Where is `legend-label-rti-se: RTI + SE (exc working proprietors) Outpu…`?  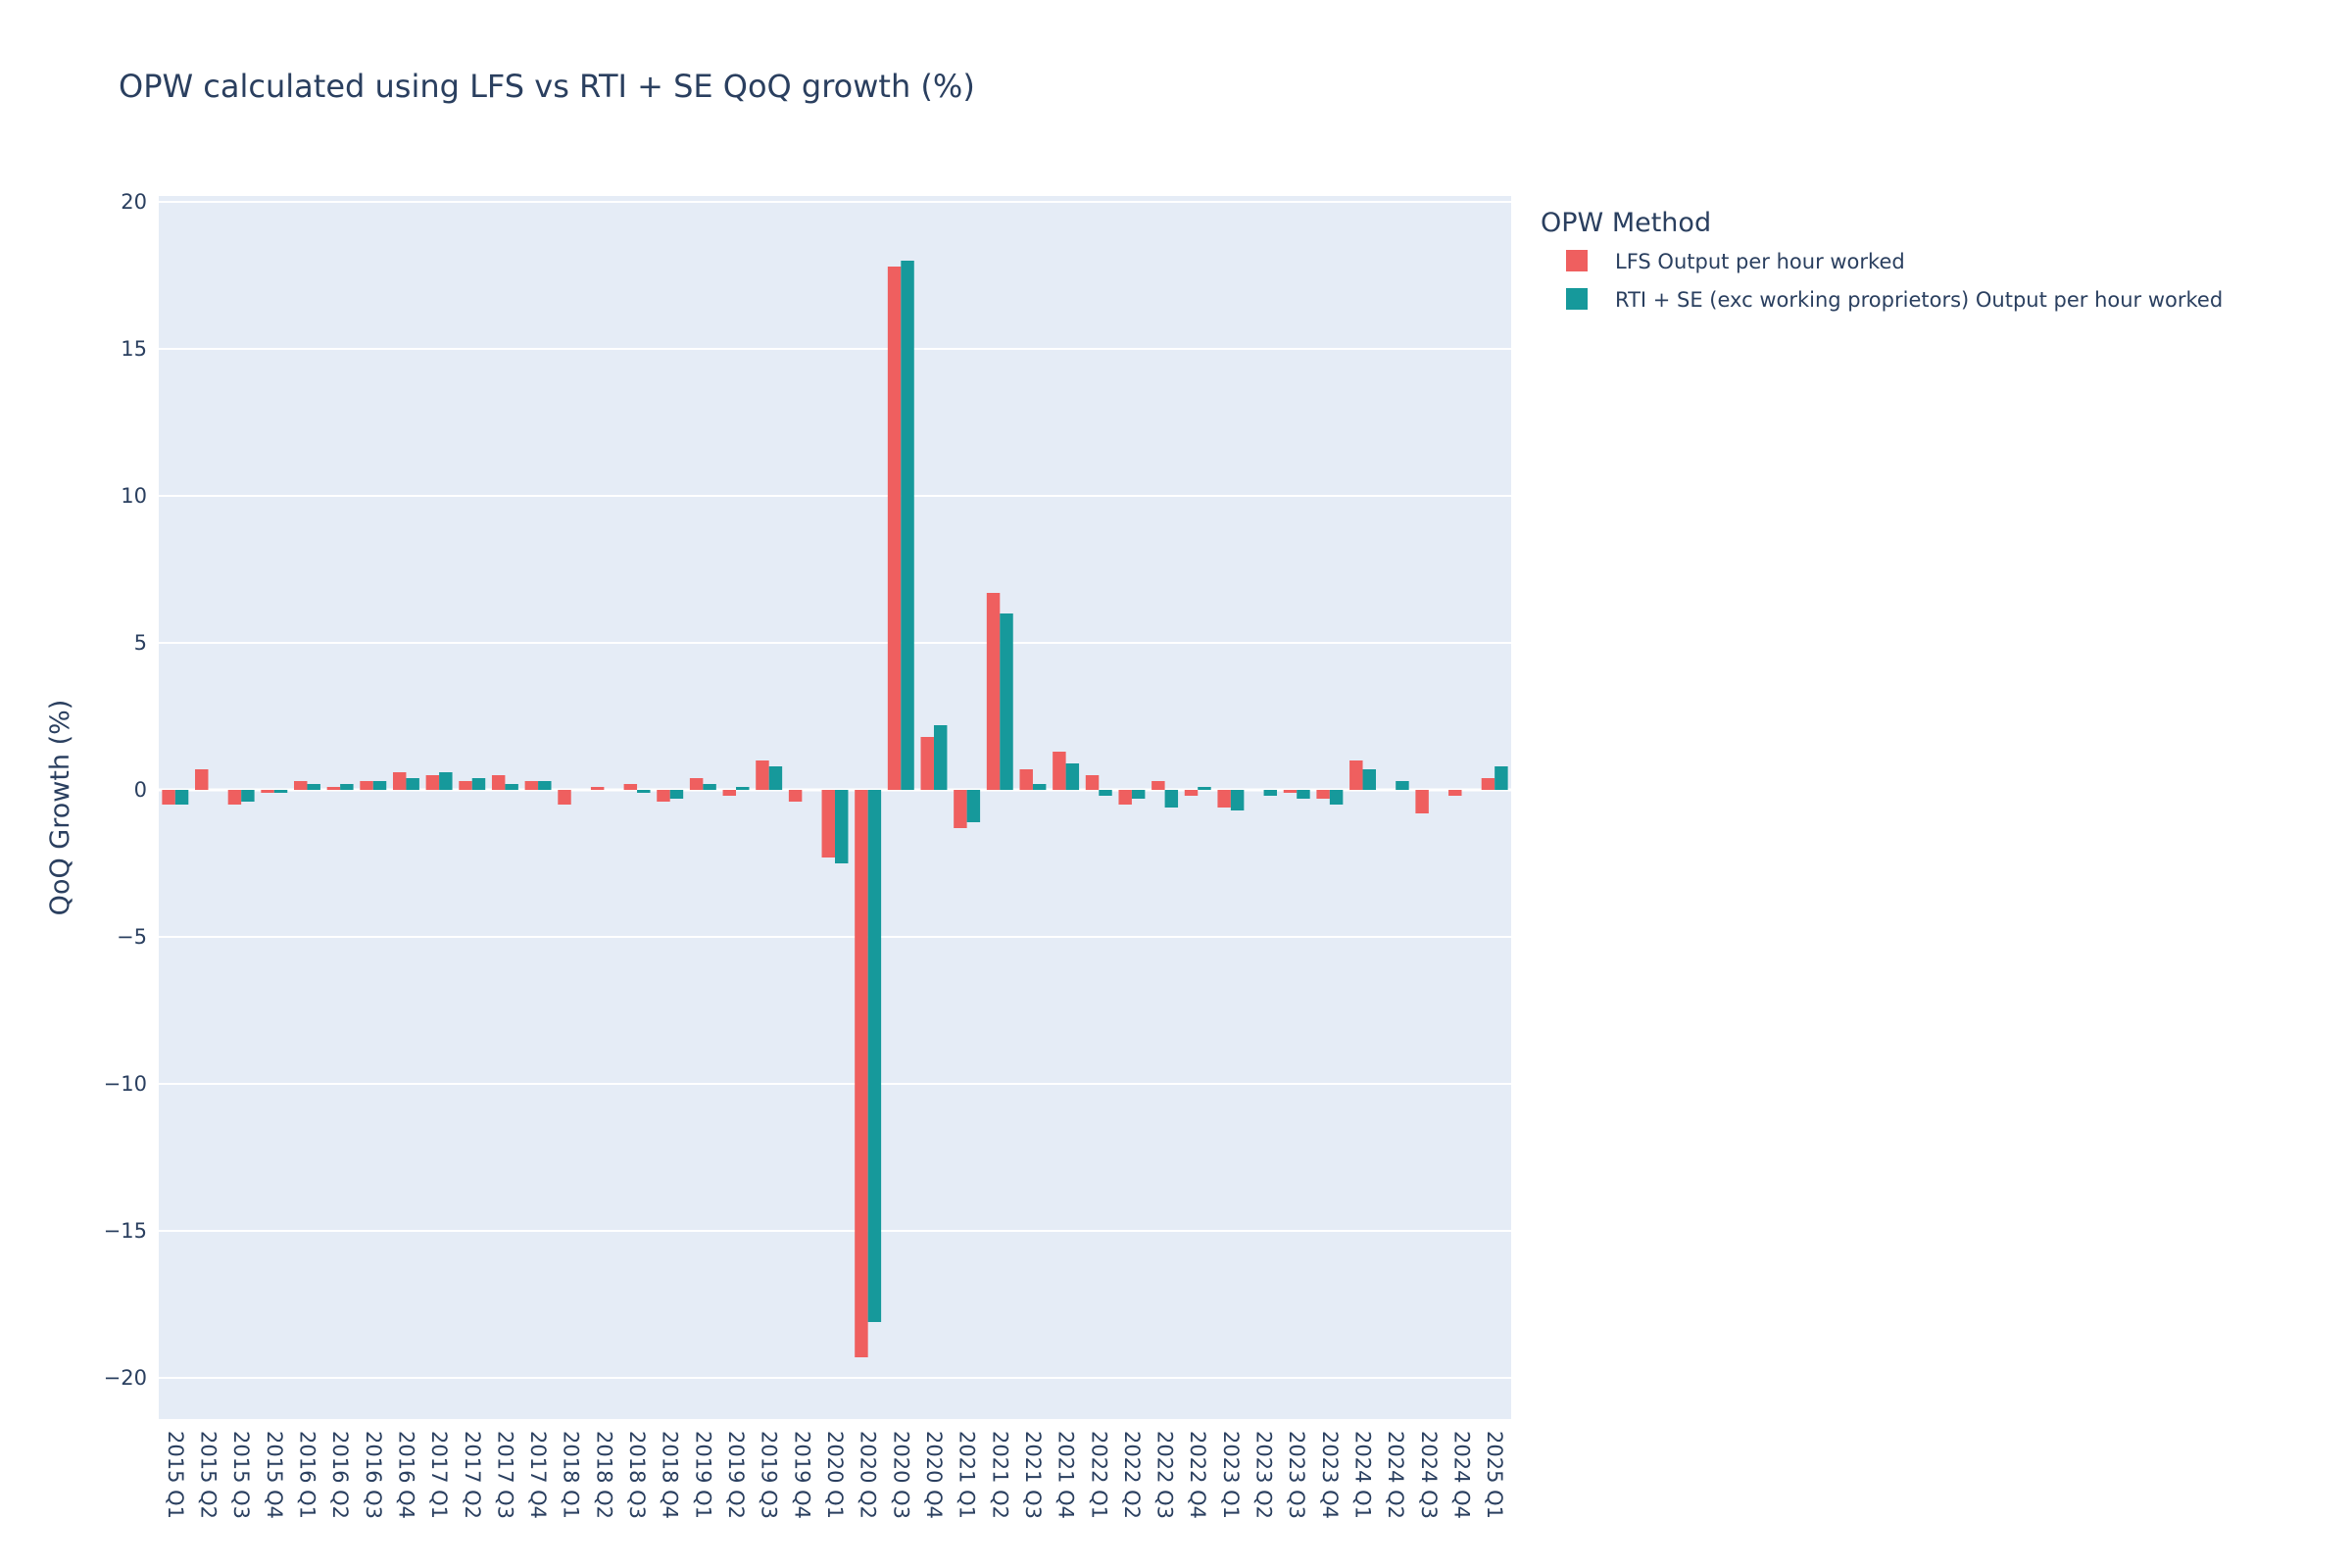
legend-label-rti-se: RTI + SE (exc working proprietors) Outpu… is located at coordinates (1919, 300).